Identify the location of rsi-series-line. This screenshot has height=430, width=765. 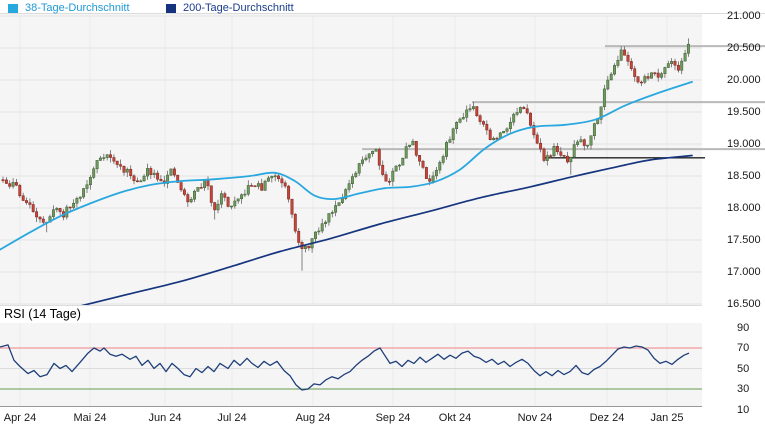
(345, 367).